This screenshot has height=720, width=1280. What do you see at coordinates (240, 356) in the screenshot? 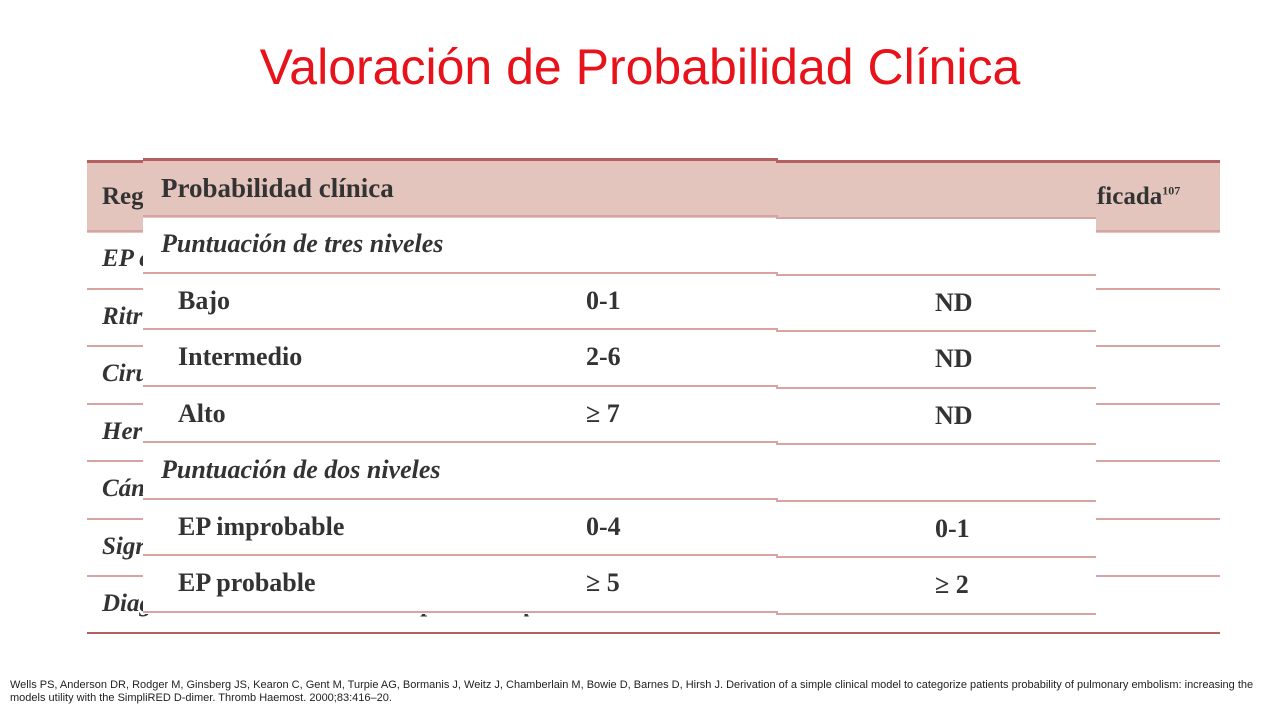
I see `row-label: Intermedio` at bounding box center [240, 356].